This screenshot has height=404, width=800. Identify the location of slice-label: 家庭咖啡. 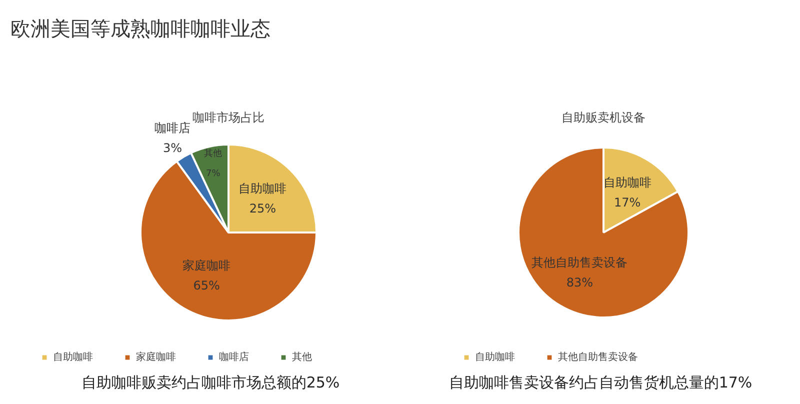
(206, 265).